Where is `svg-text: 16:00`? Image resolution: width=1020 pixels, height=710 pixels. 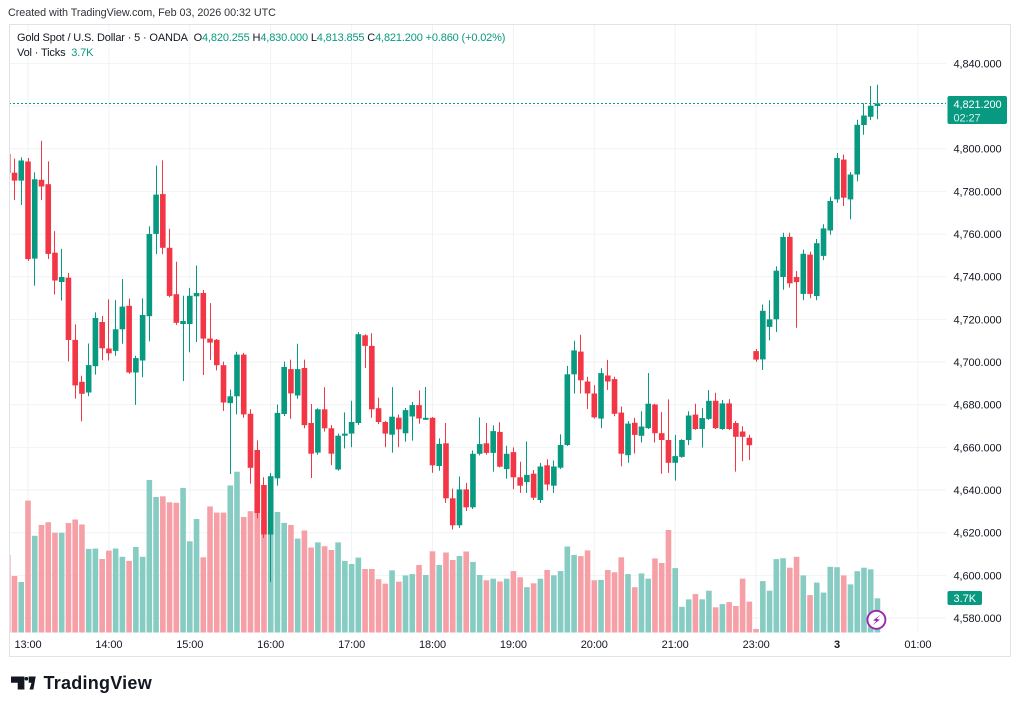 svg-text: 16:00 is located at coordinates (270, 645).